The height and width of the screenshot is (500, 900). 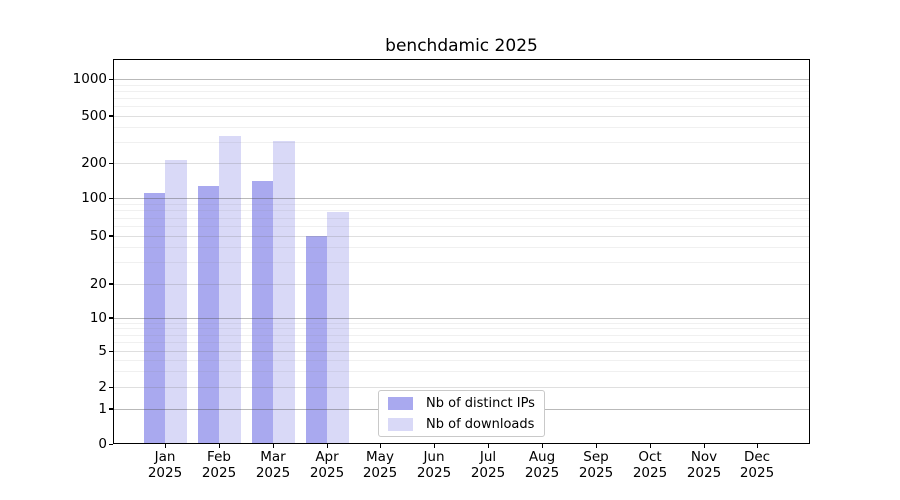 I want to click on bar-distinct-ips-mar, so click(x=262, y=311).